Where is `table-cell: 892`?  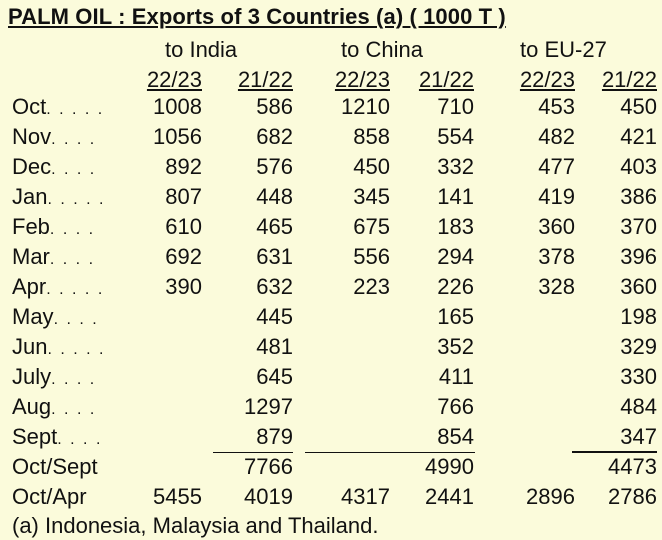
table-cell: 892 is located at coordinates (183, 166).